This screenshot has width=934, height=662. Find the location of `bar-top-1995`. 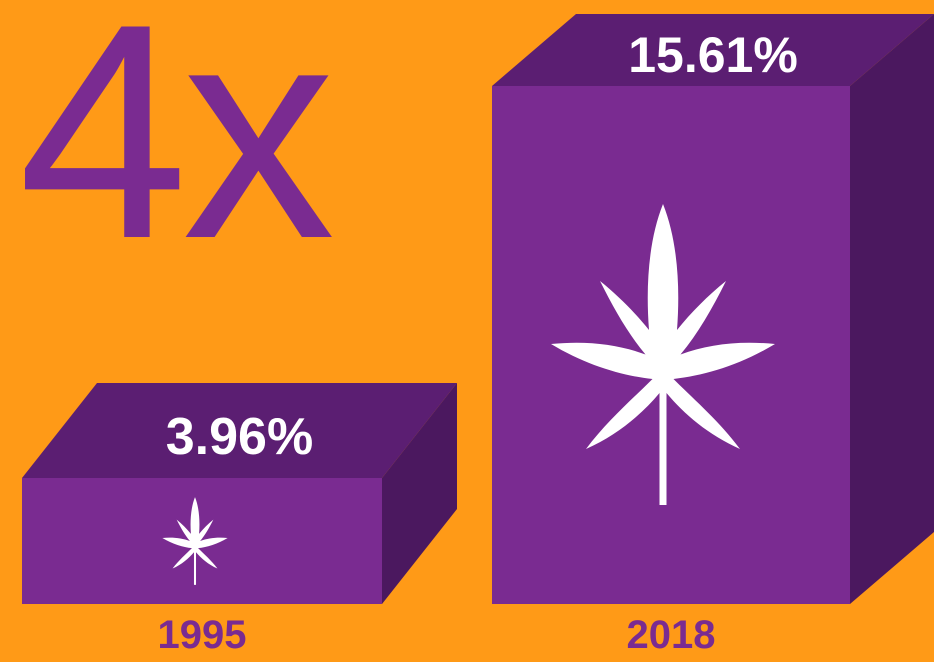

bar-top-1995 is located at coordinates (239, 430).